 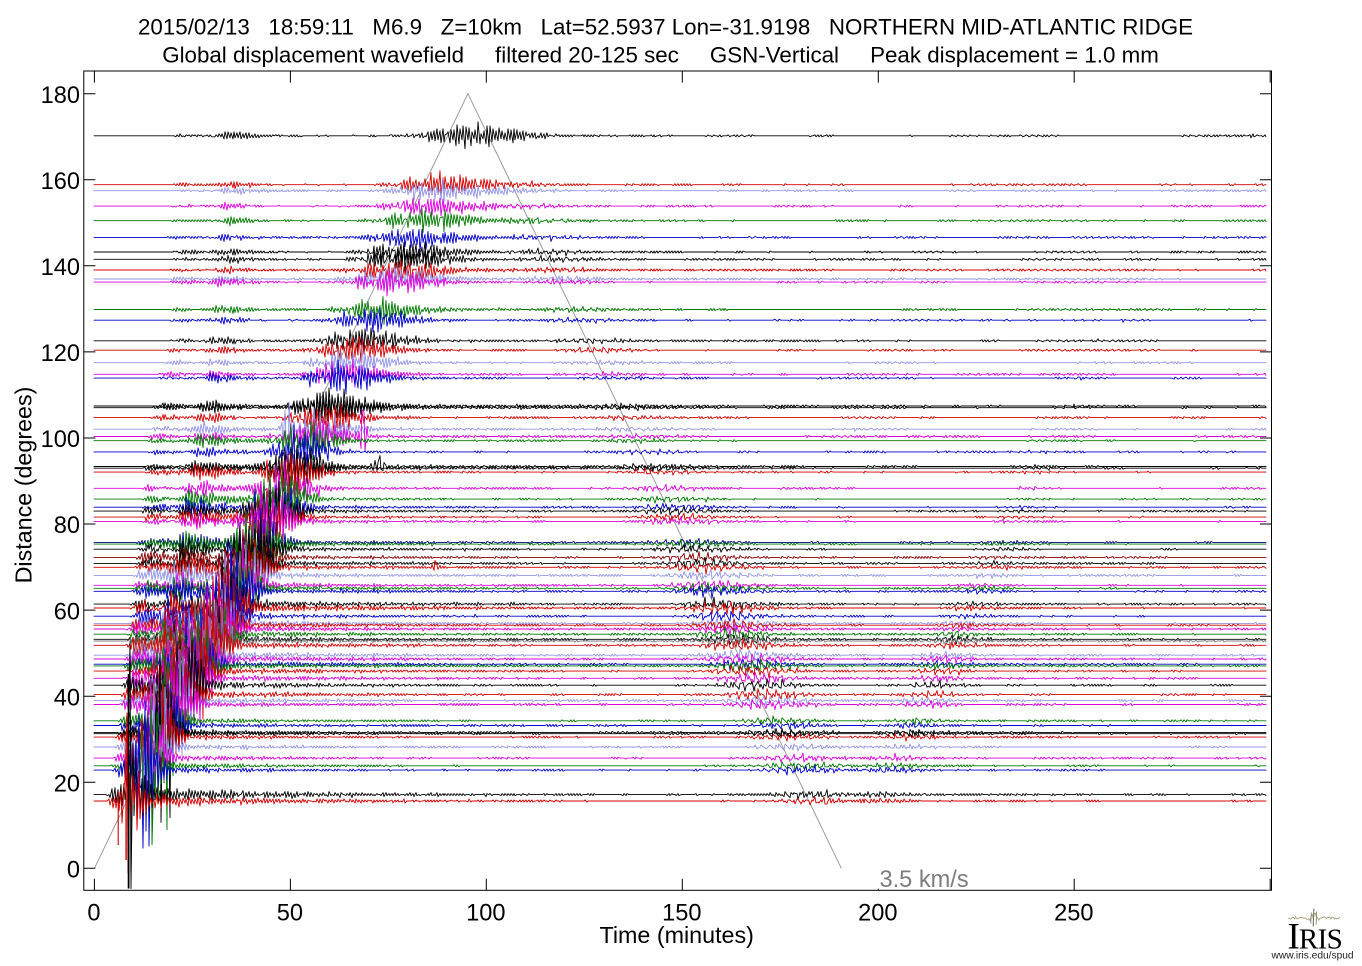 What do you see at coordinates (60, 354) in the screenshot?
I see `svg-text: 120` at bounding box center [60, 354].